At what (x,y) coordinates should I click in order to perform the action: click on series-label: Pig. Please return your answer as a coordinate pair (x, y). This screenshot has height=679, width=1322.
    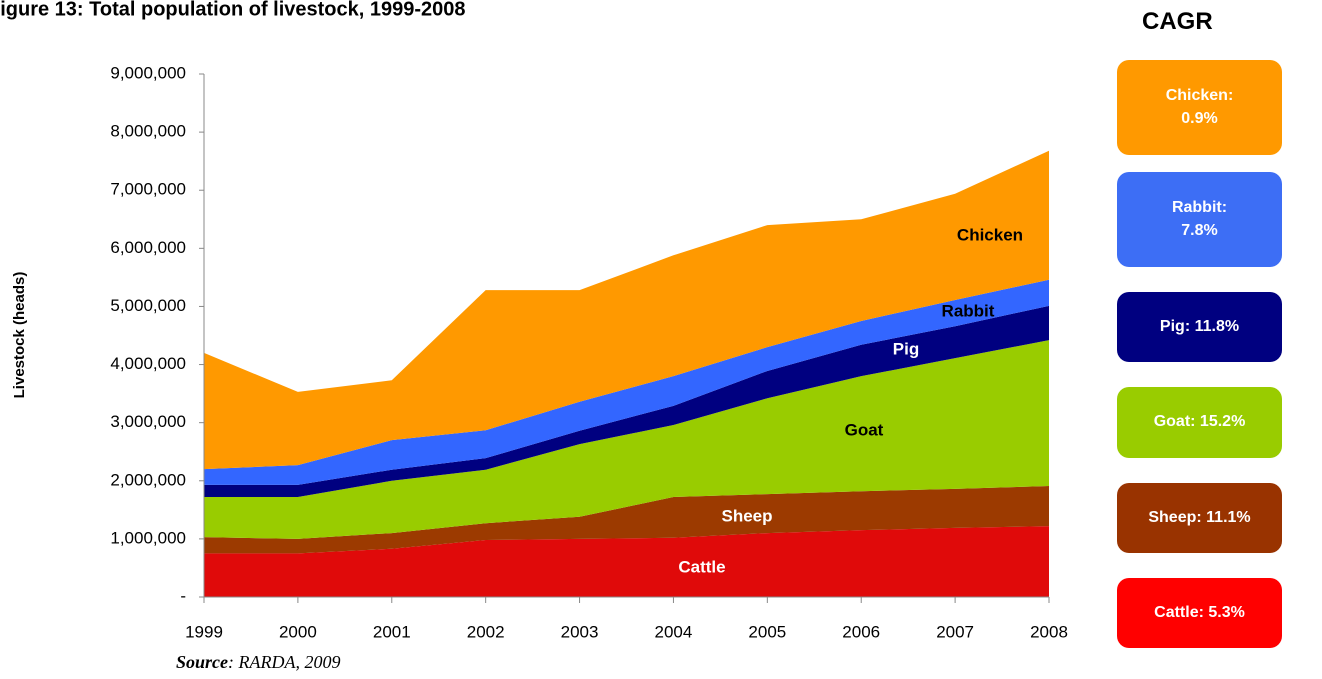
    Looking at the image, I should click on (906, 348).